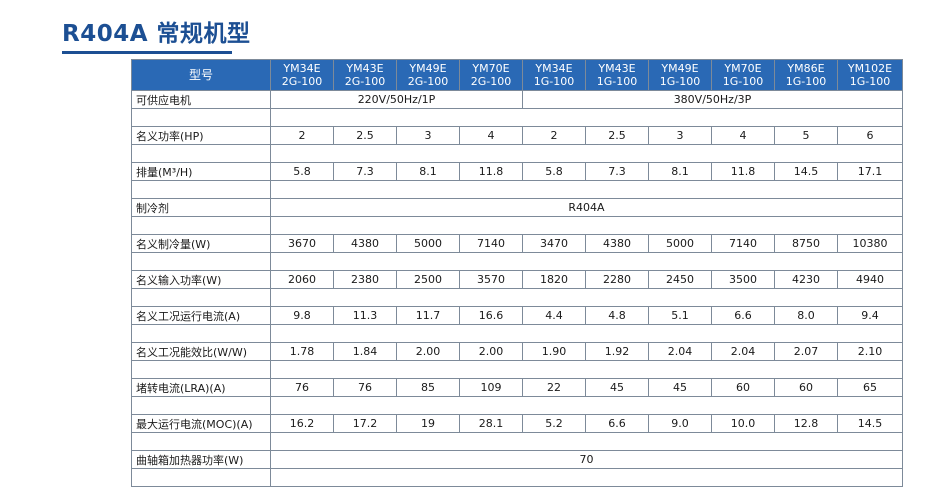 The width and height of the screenshot is (950, 498). I want to click on spec-value: 7140, so click(743, 243).